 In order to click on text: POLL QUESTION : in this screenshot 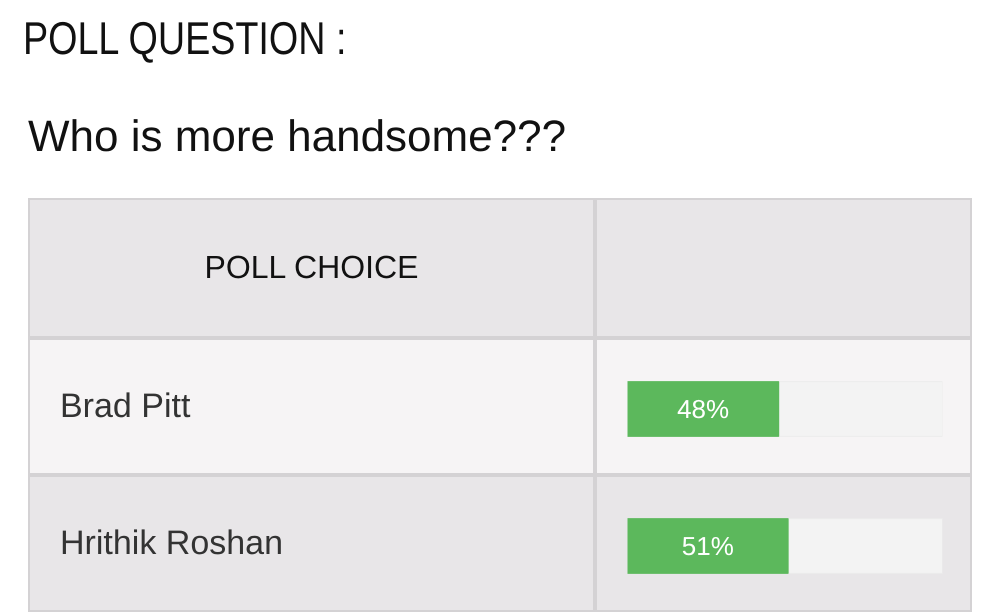, I will do `click(184, 38)`.